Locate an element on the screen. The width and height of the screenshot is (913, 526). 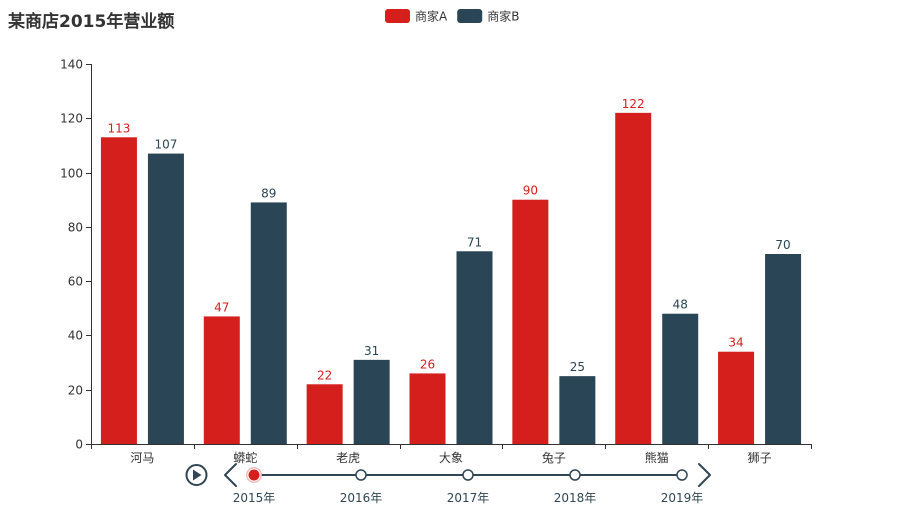
bar-value-label: 25 is located at coordinates (577, 367).